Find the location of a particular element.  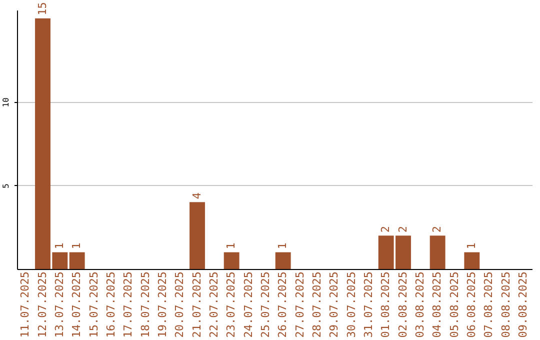

x-tick-label: 17.07.2025 is located at coordinates (128, 305).